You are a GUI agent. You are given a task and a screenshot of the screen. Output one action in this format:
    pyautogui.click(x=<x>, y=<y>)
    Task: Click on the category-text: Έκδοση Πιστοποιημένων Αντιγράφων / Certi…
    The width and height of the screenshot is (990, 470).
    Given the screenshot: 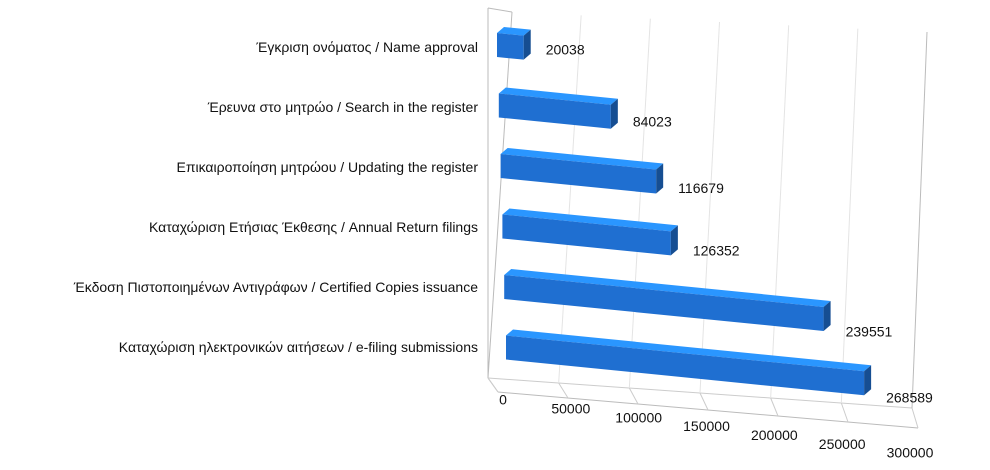 What is the action you would take?
    pyautogui.click(x=275, y=287)
    